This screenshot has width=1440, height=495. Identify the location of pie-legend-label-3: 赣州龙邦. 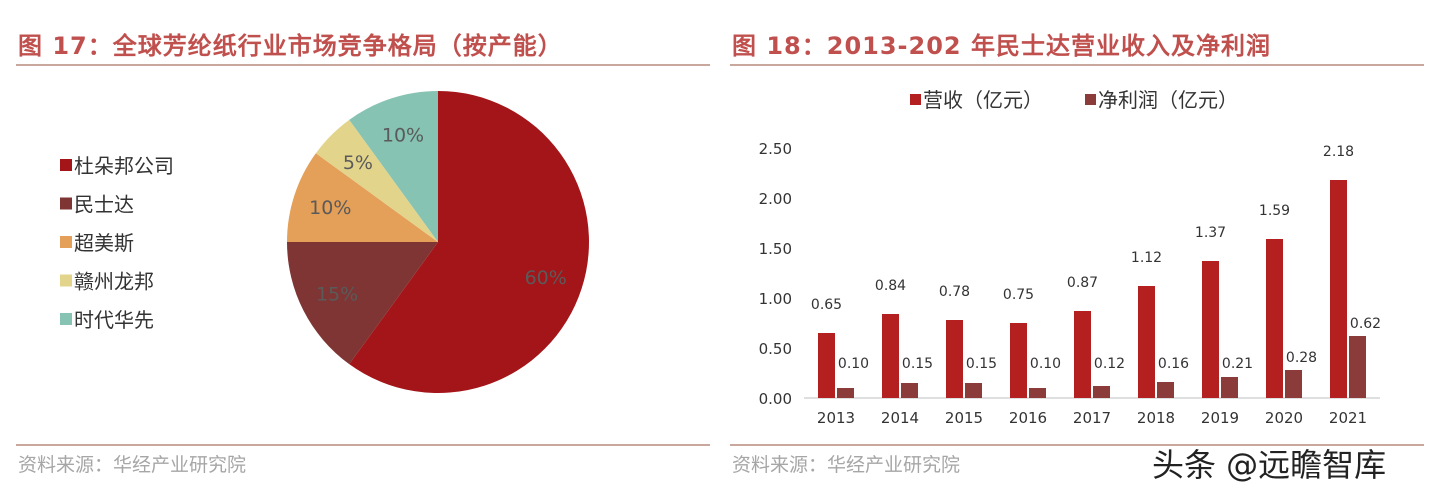
(114, 282).